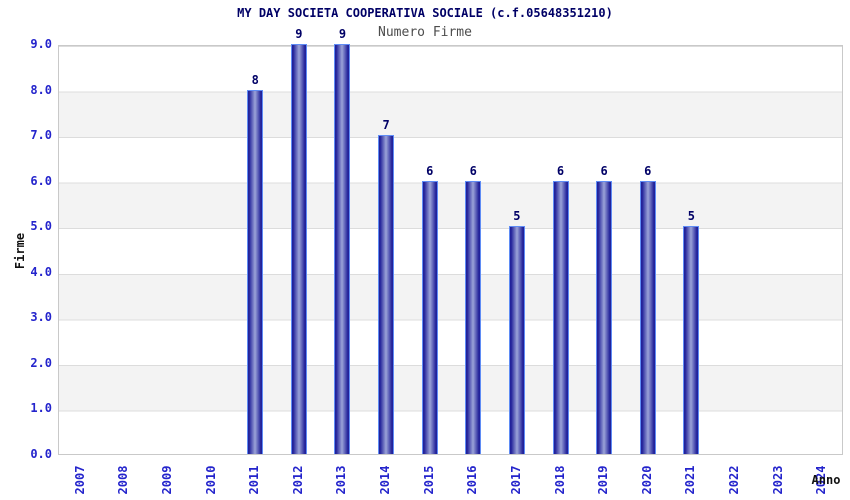  What do you see at coordinates (341, 480) in the screenshot?
I see `x-tick-label: 2013` at bounding box center [341, 480].